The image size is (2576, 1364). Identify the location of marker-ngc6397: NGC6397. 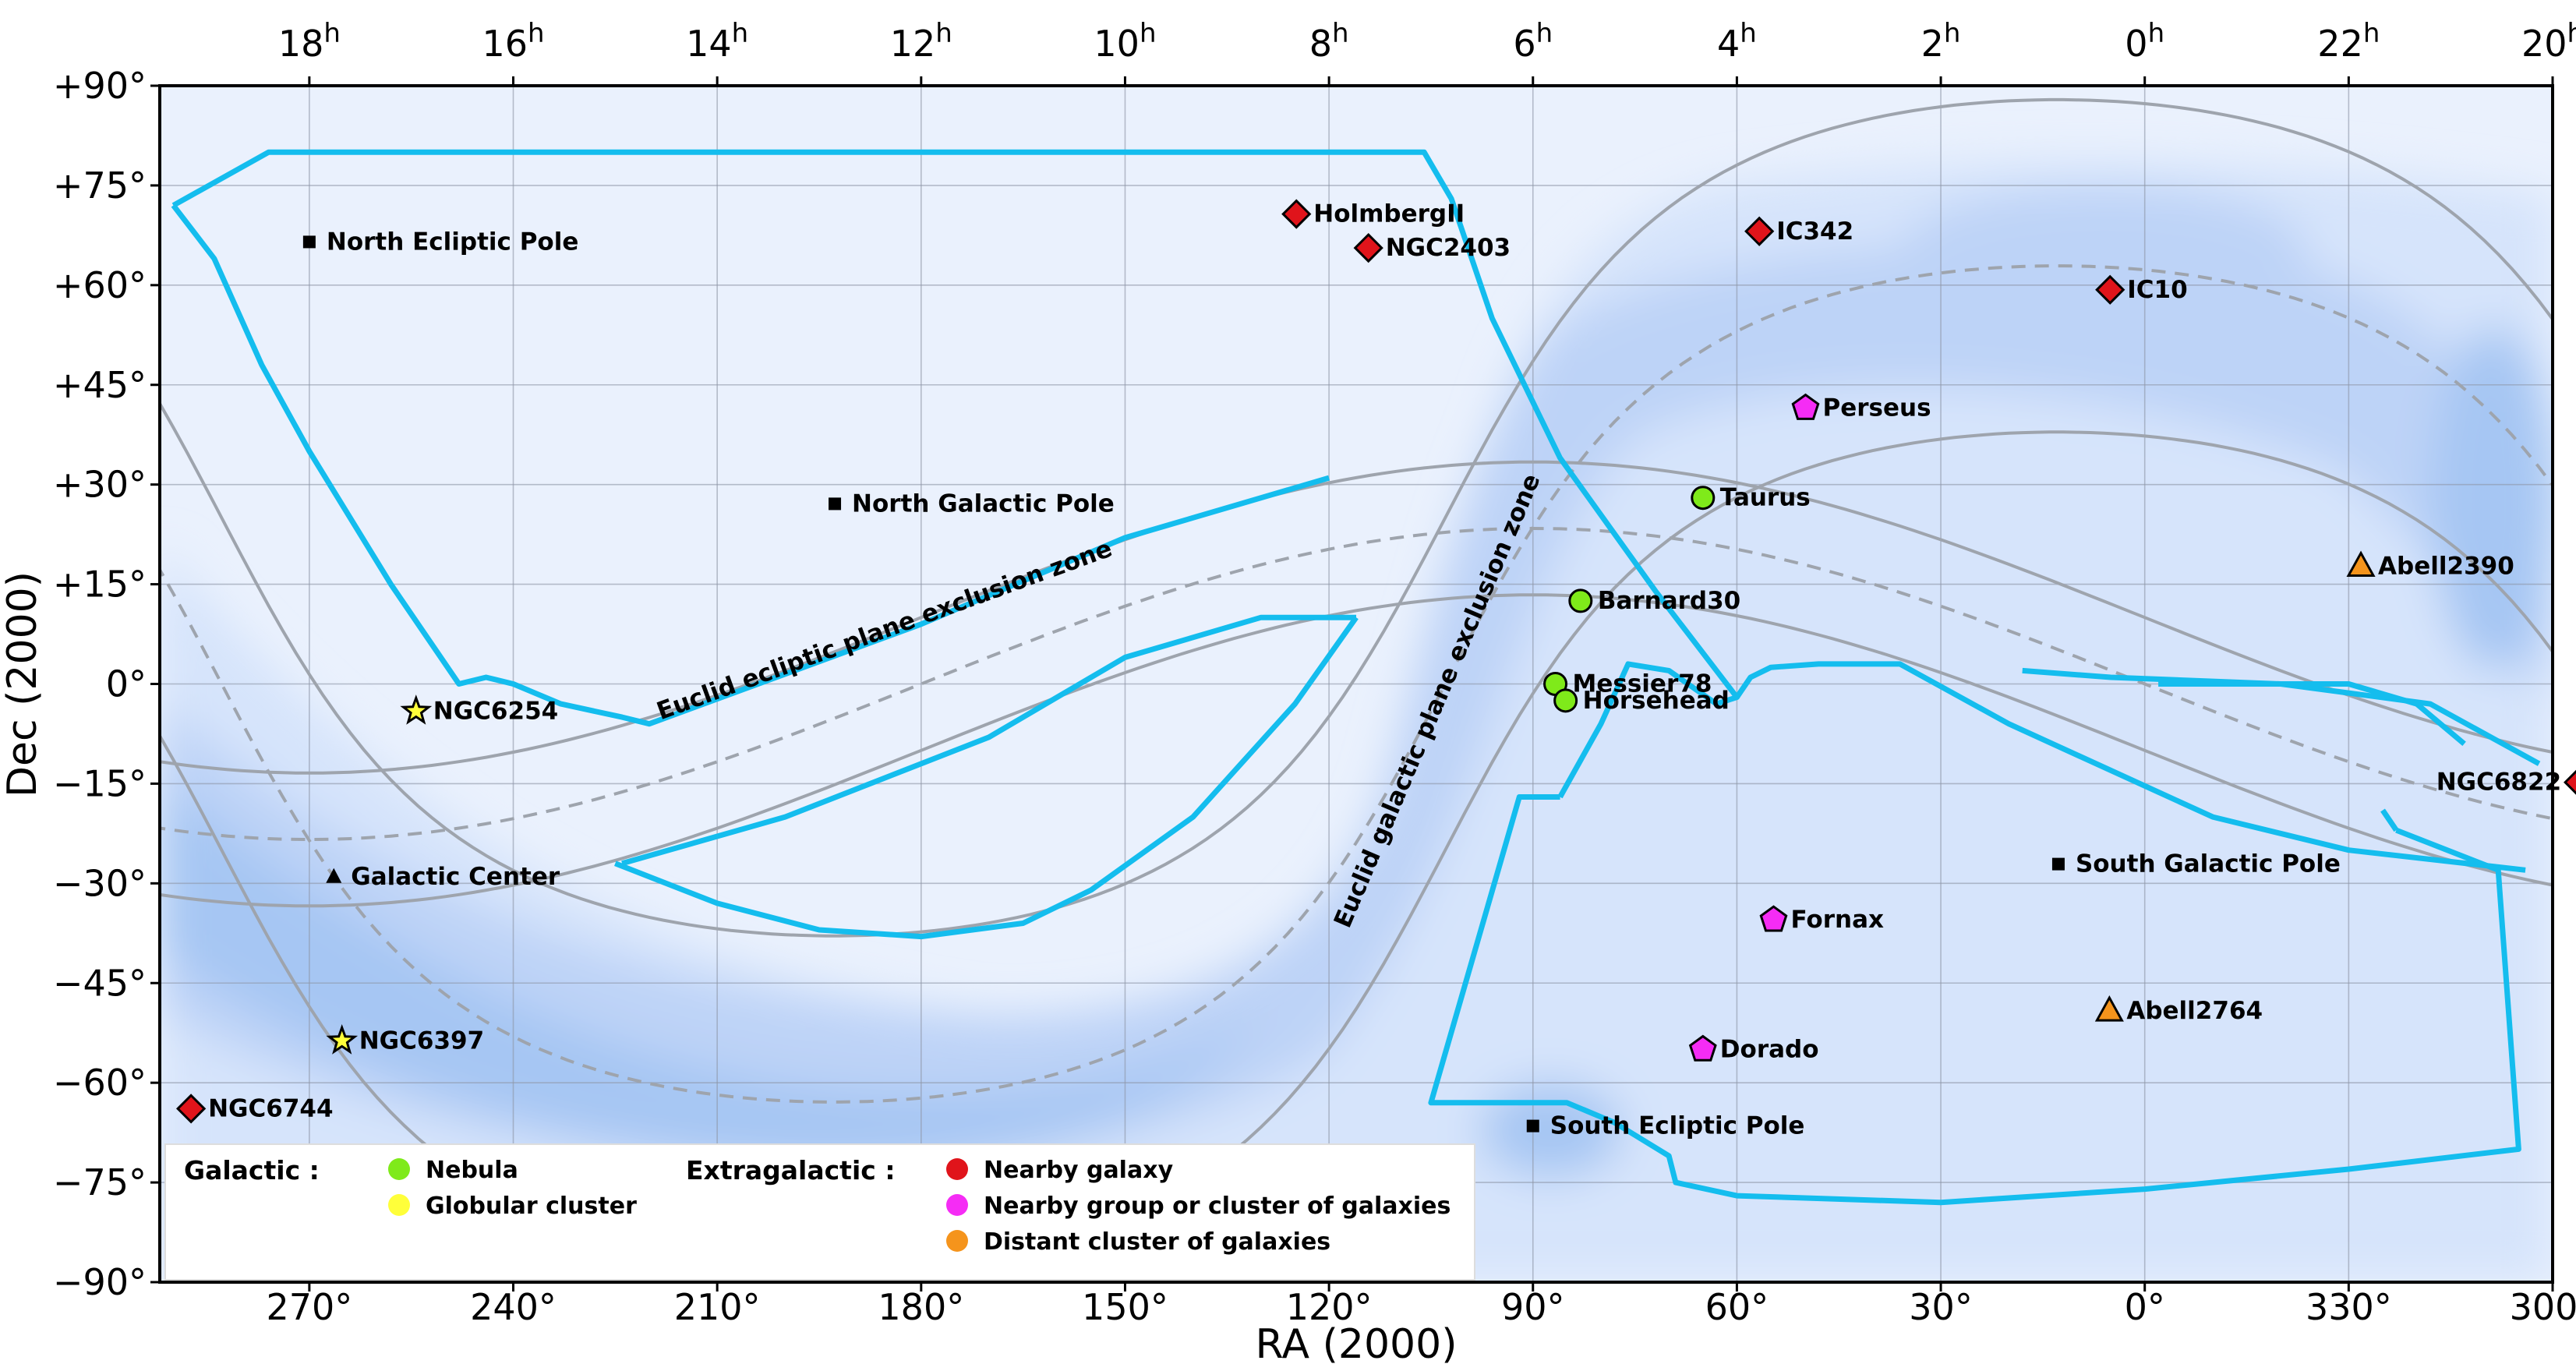
(405, 1039).